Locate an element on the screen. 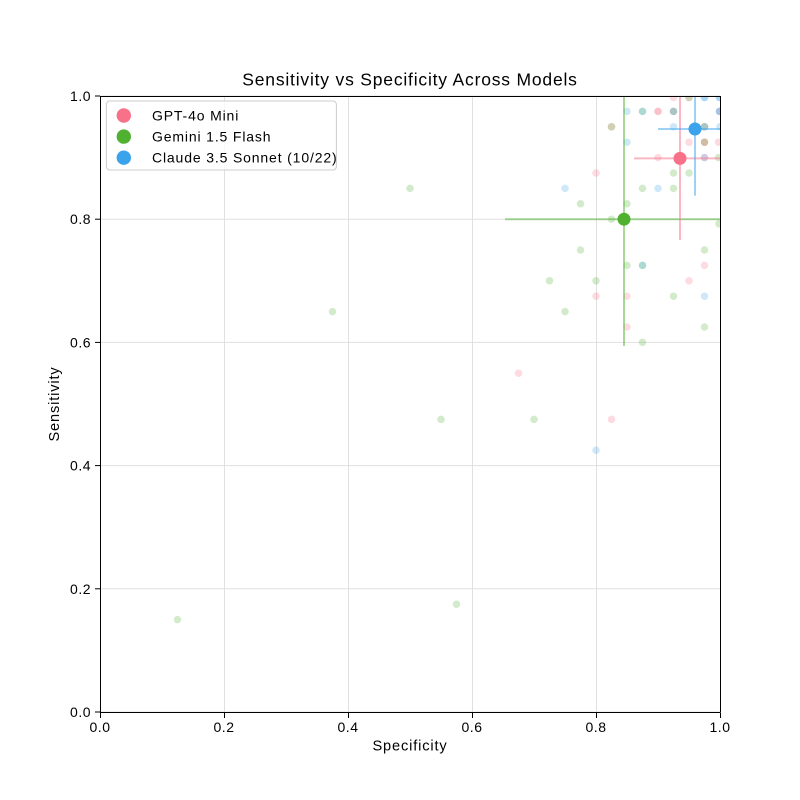 The width and height of the screenshot is (800, 800). svg-text: Gemini 1.5 Flash is located at coordinates (211, 136).